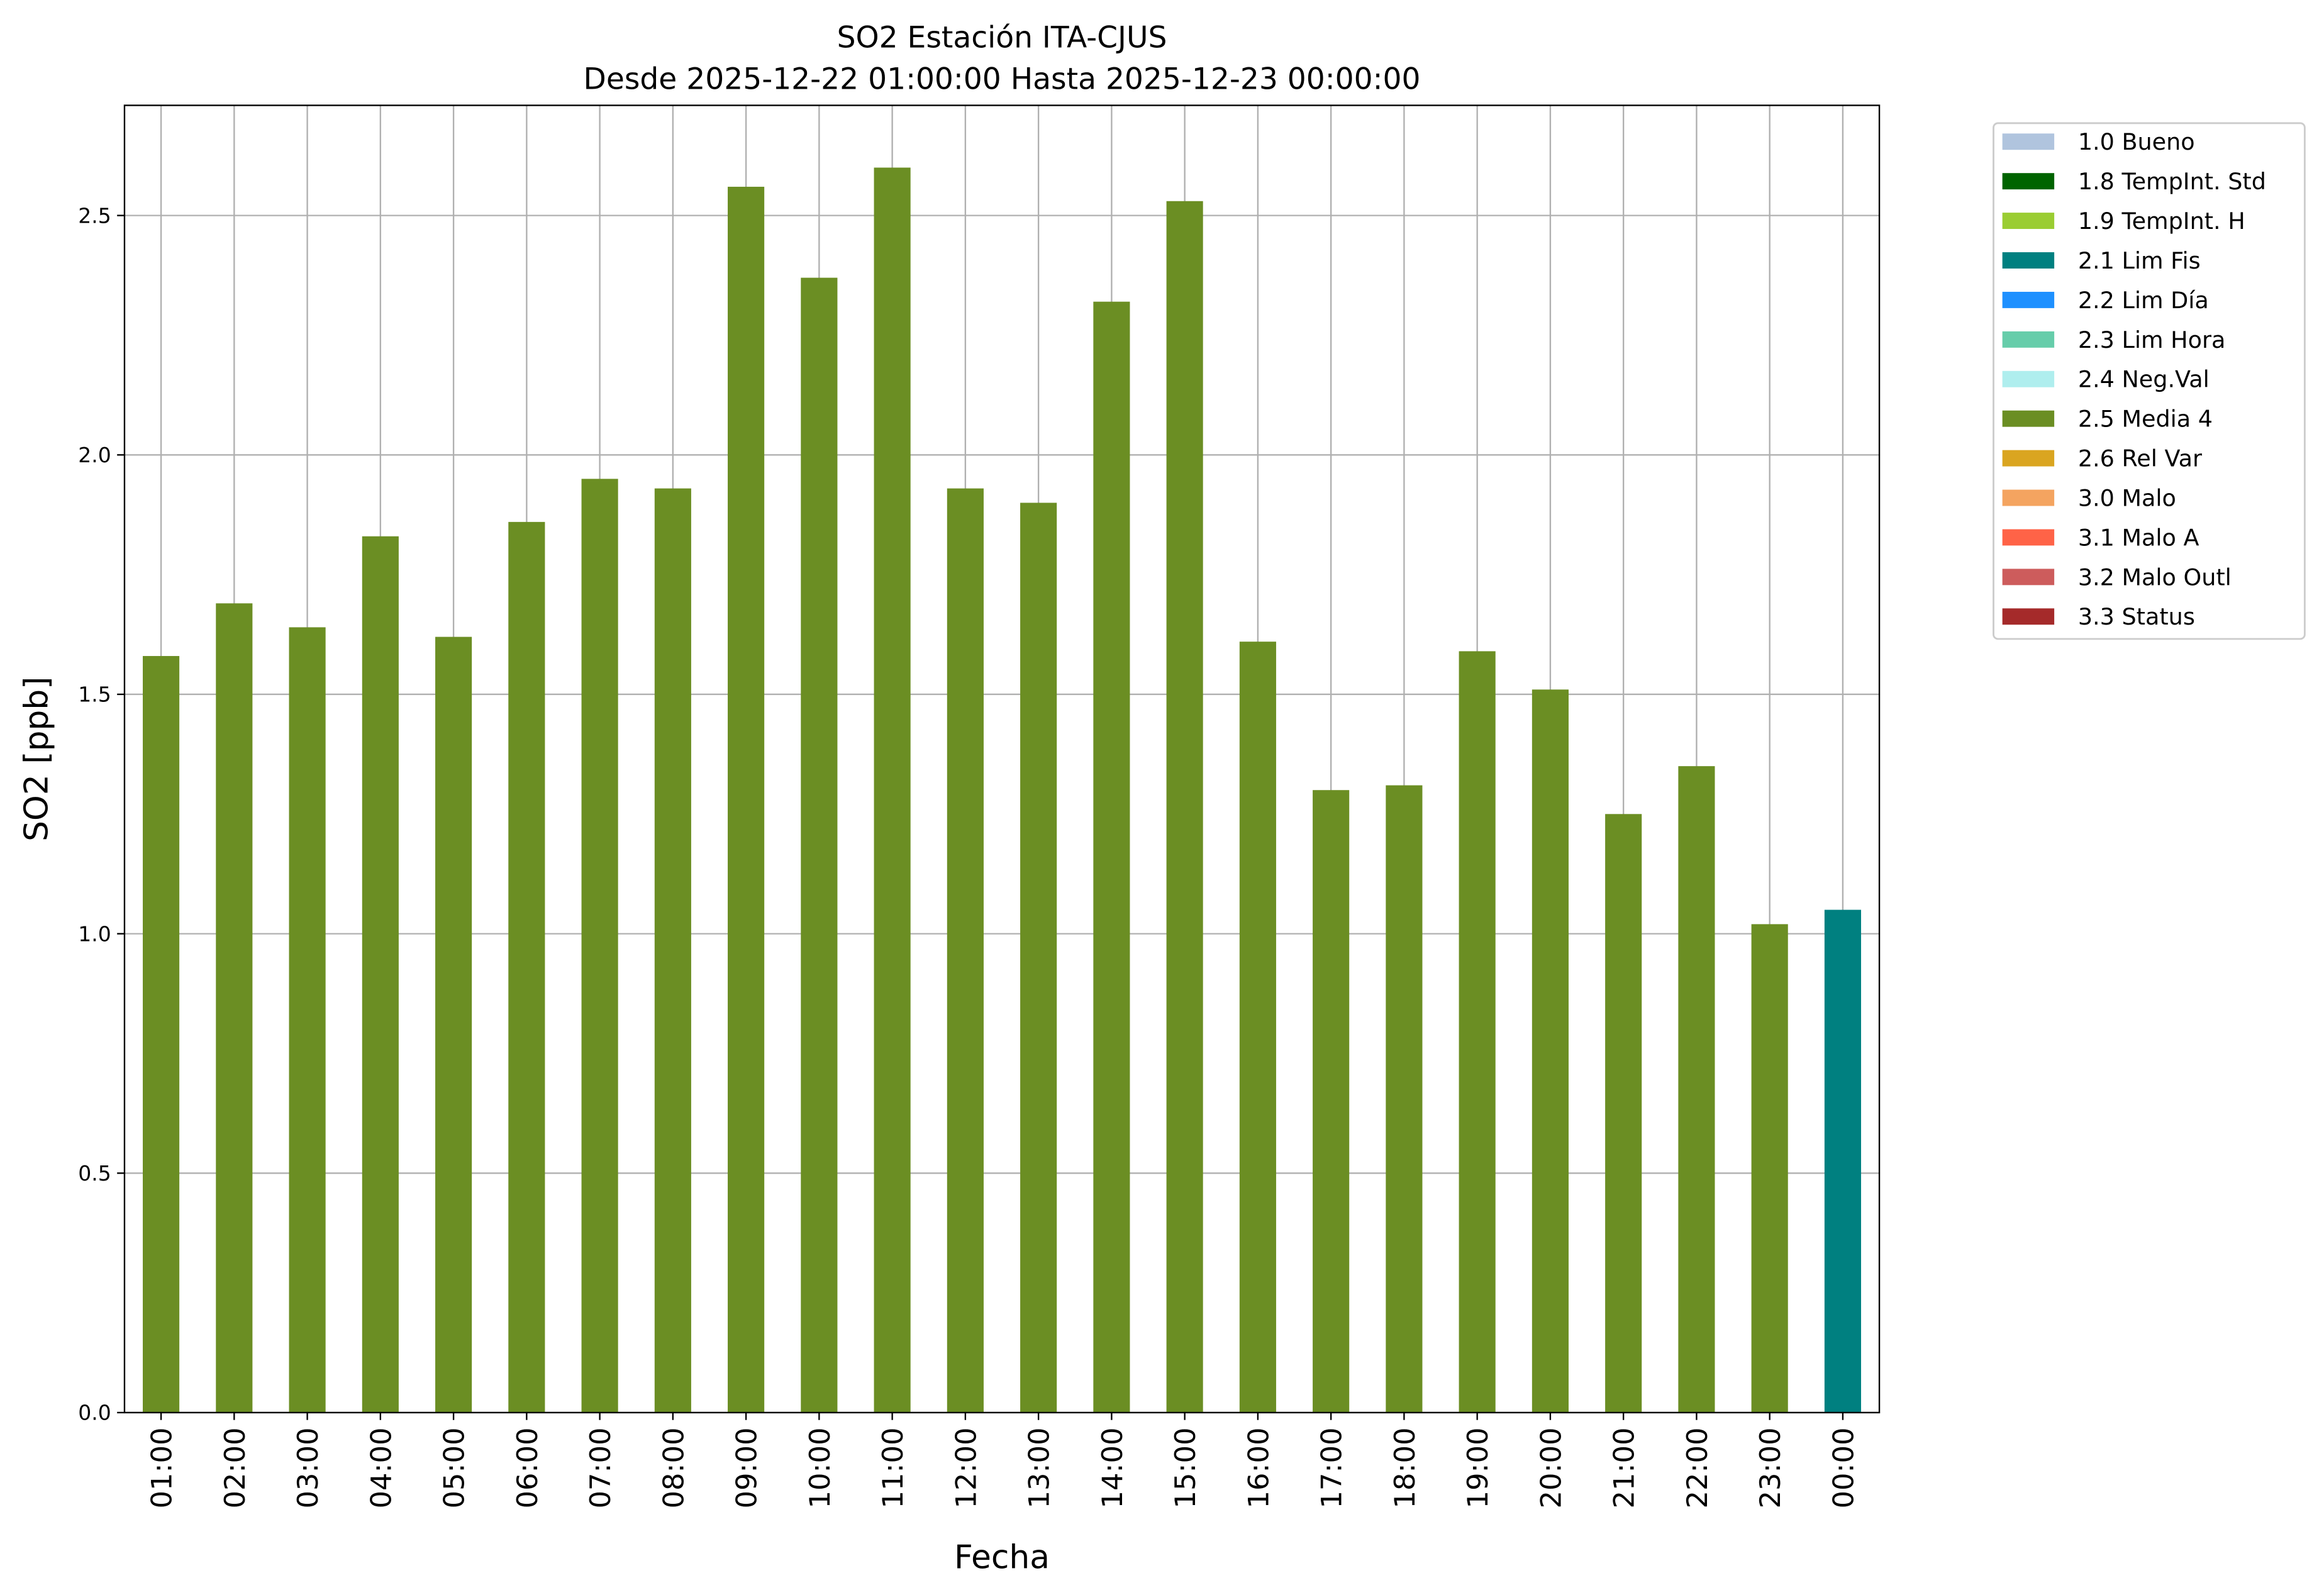 Image resolution: width=2324 pixels, height=1595 pixels. What do you see at coordinates (1550, 1051) in the screenshot?
I see `bar-2000` at bounding box center [1550, 1051].